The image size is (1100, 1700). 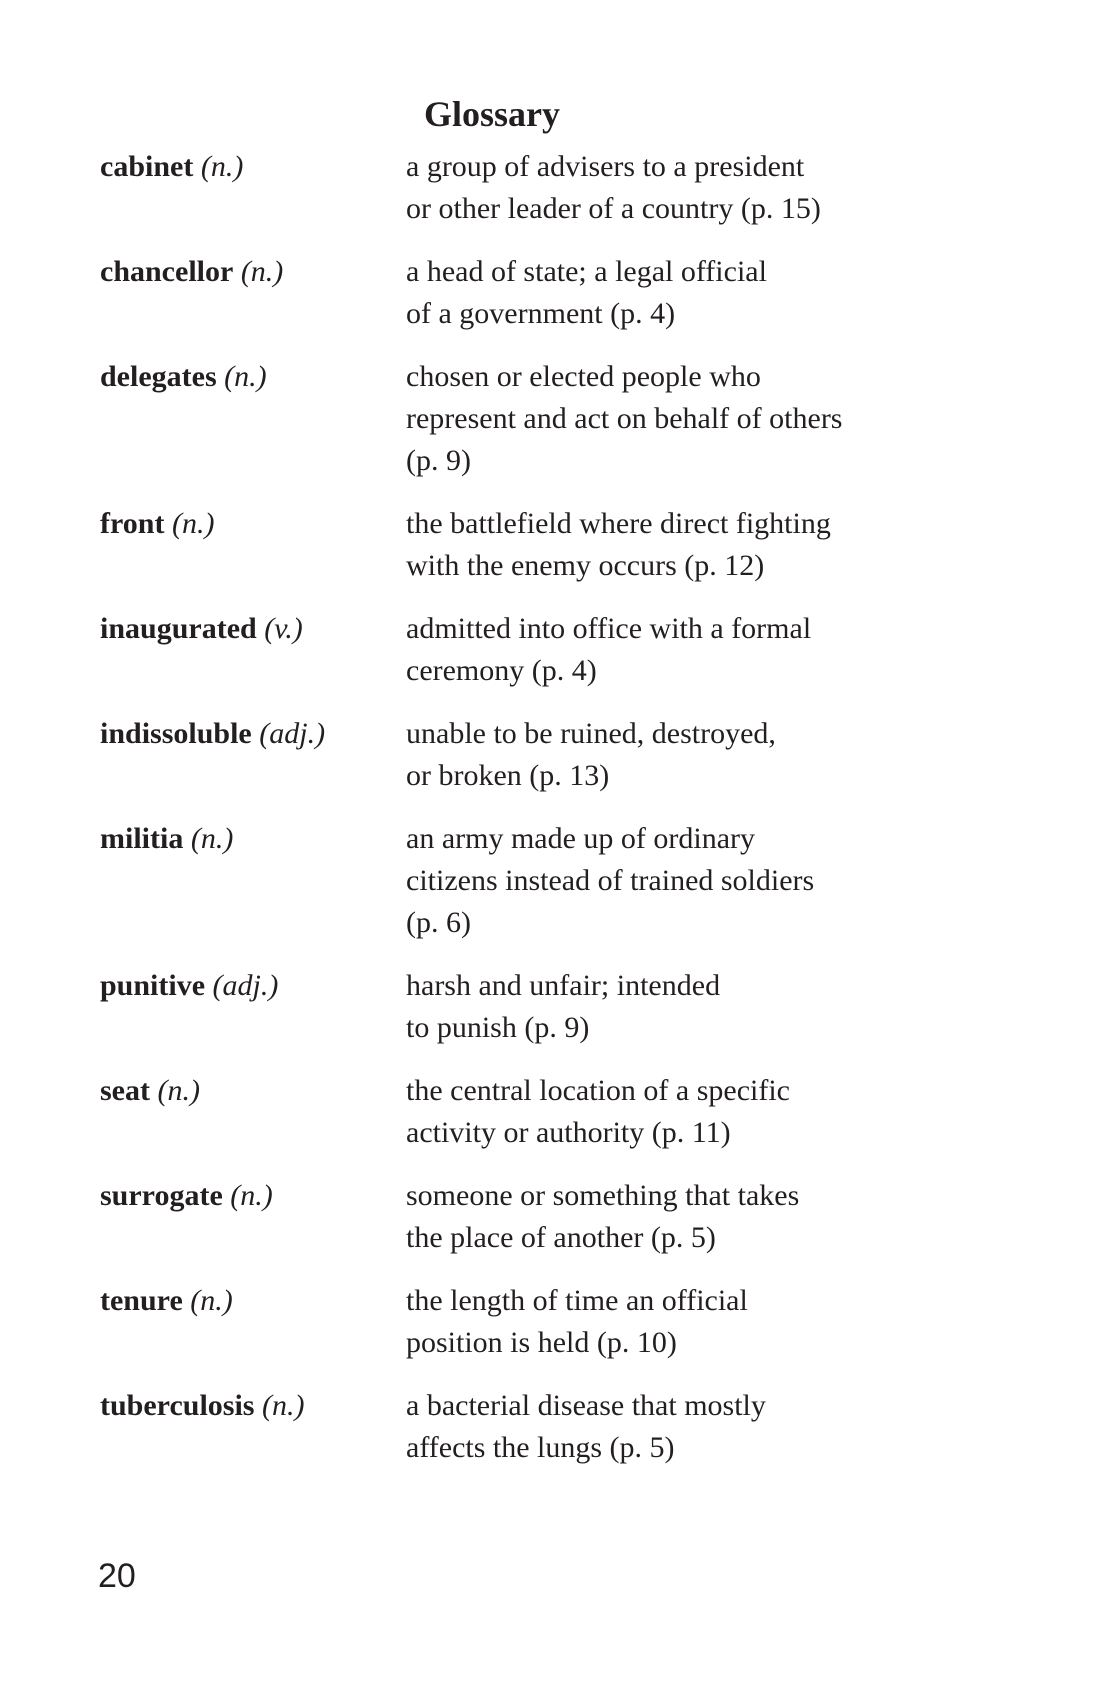 I want to click on glossary-term: punitive (adj.), so click(x=253, y=986).